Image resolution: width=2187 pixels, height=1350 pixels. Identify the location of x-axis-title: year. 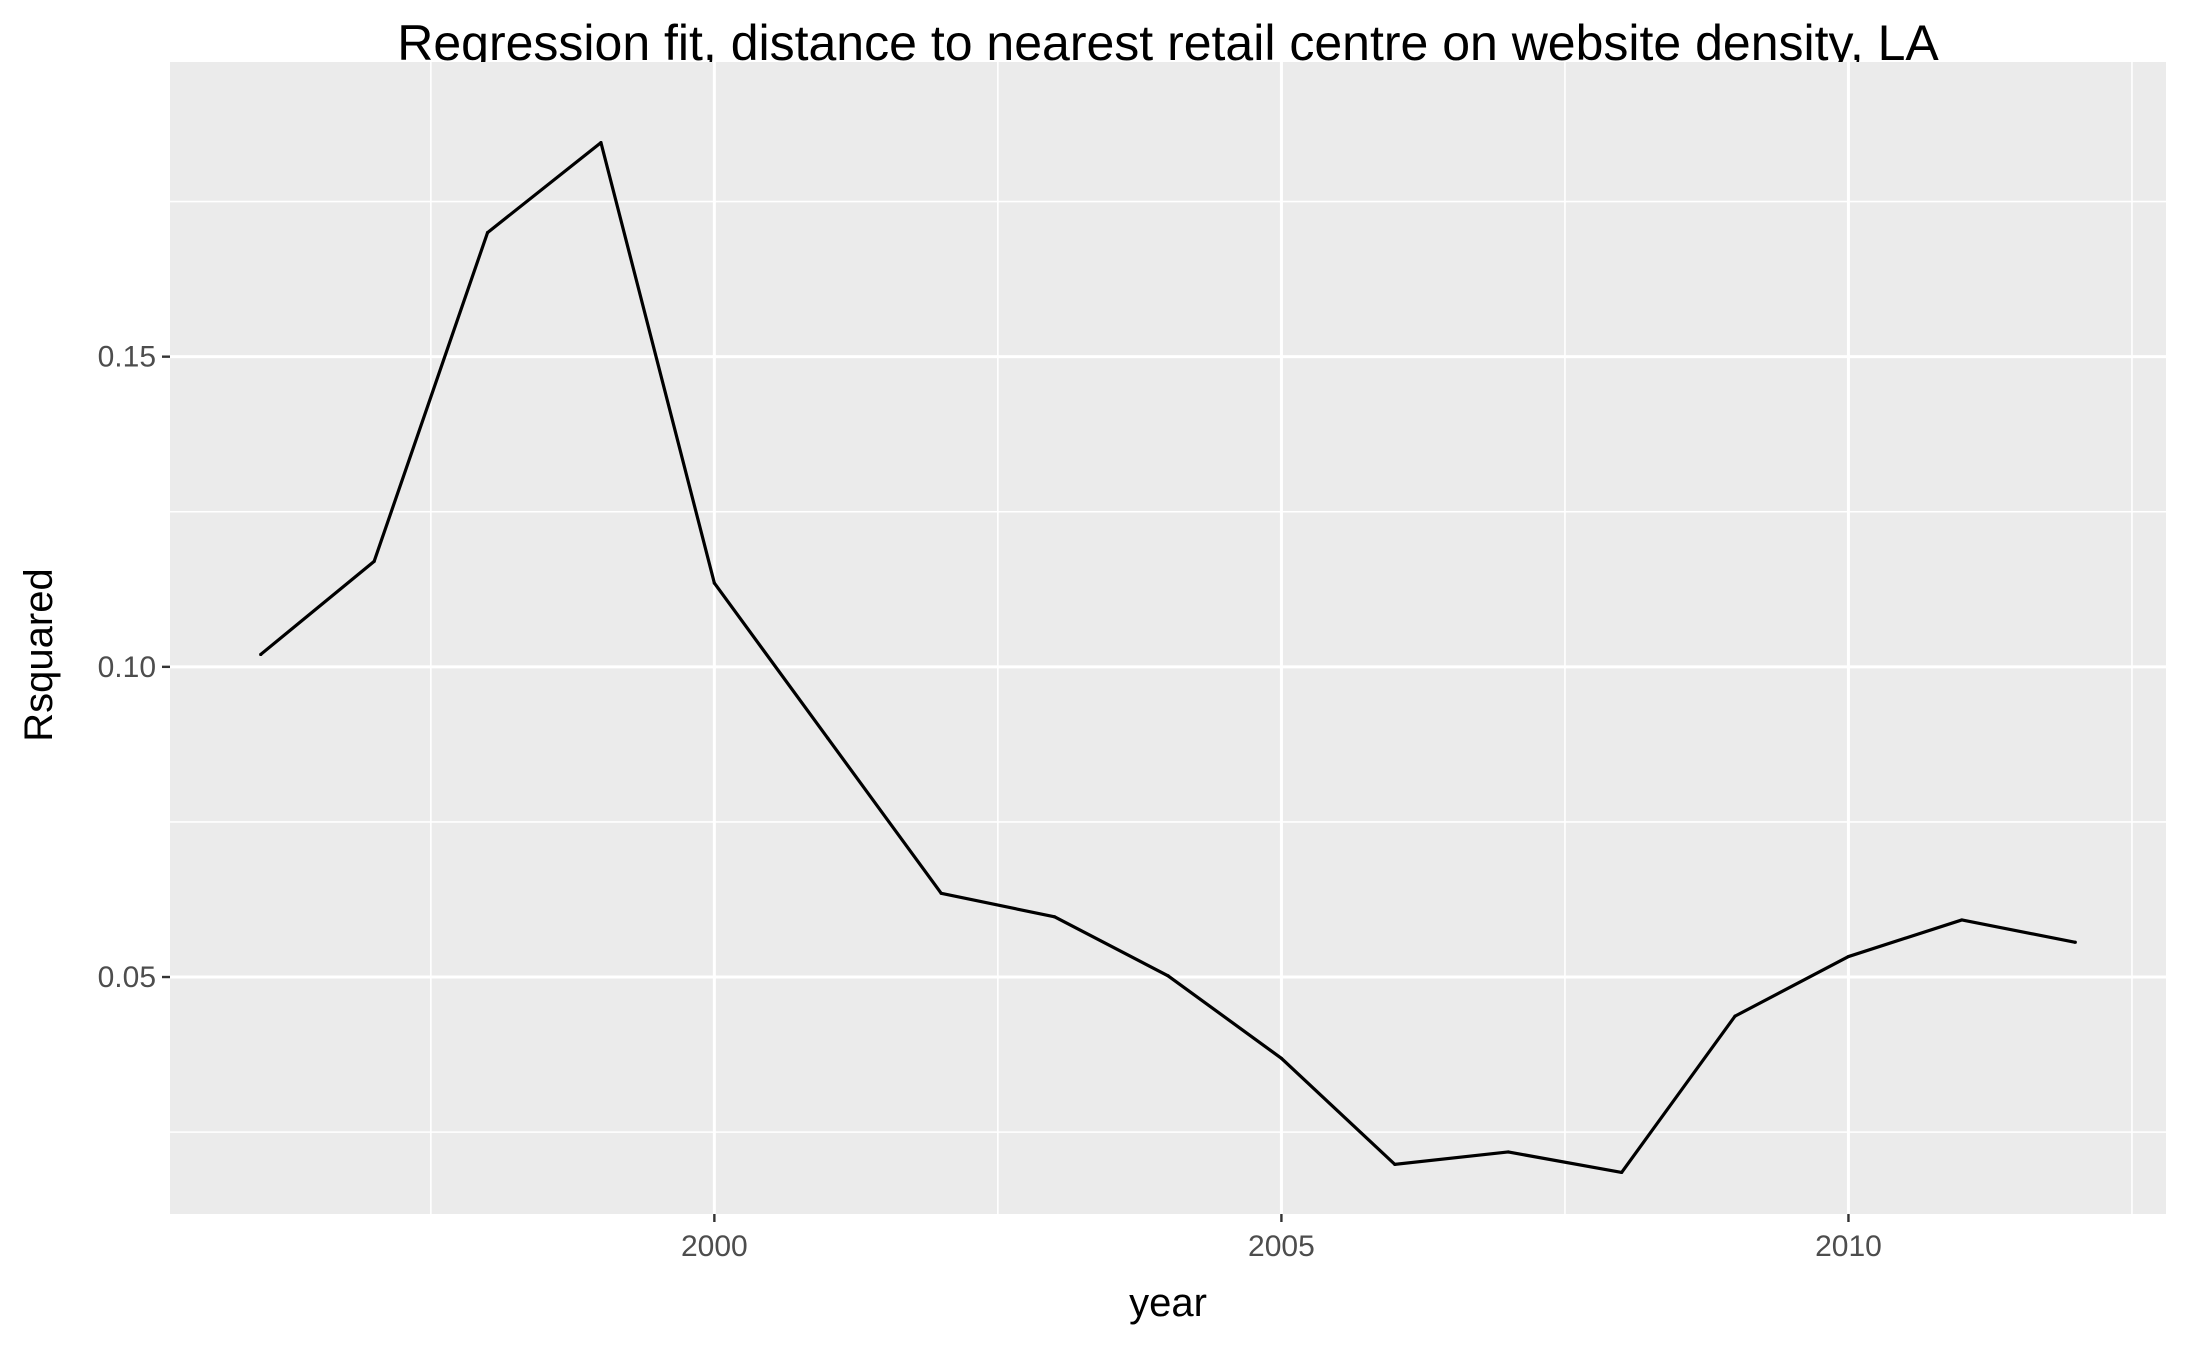
(1168, 1303).